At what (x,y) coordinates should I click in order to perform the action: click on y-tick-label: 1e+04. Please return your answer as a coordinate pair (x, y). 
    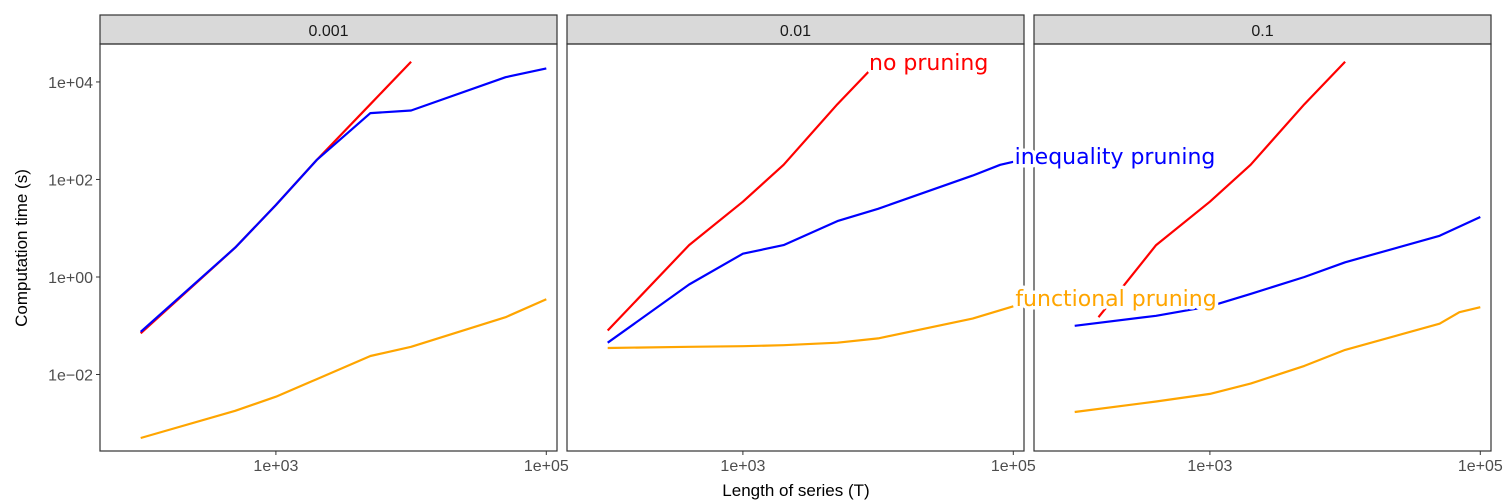
    Looking at the image, I should click on (70, 83).